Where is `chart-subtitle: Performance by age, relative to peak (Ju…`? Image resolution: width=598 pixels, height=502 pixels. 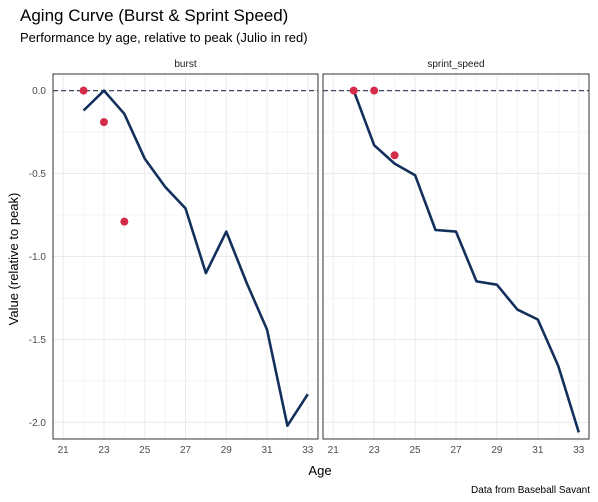 chart-subtitle: Performance by age, relative to peak (Ju… is located at coordinates (164, 37).